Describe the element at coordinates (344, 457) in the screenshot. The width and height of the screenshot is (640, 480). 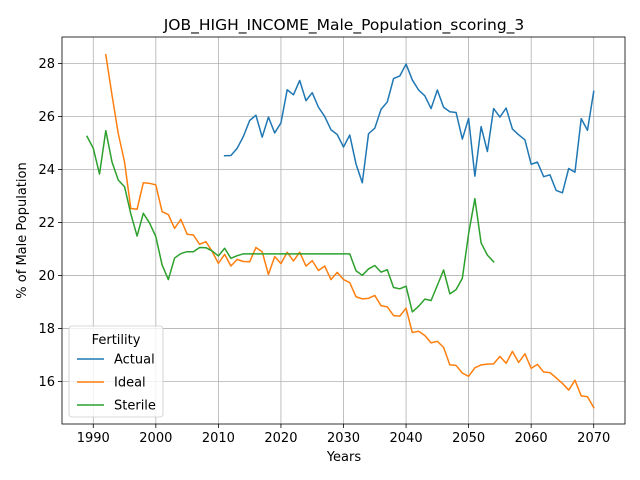
I see `x-axis-label: Years` at that location.